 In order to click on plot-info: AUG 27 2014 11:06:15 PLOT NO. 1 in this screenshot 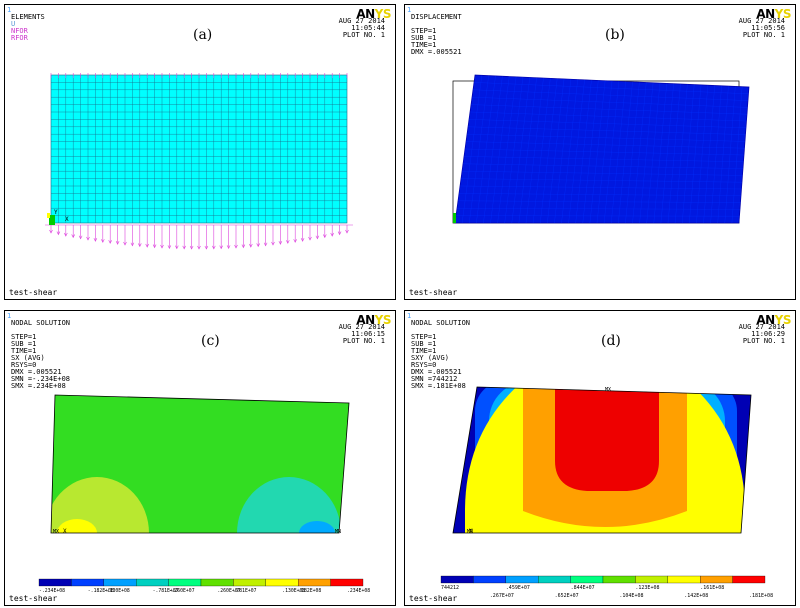, I will do `click(362, 334)`.